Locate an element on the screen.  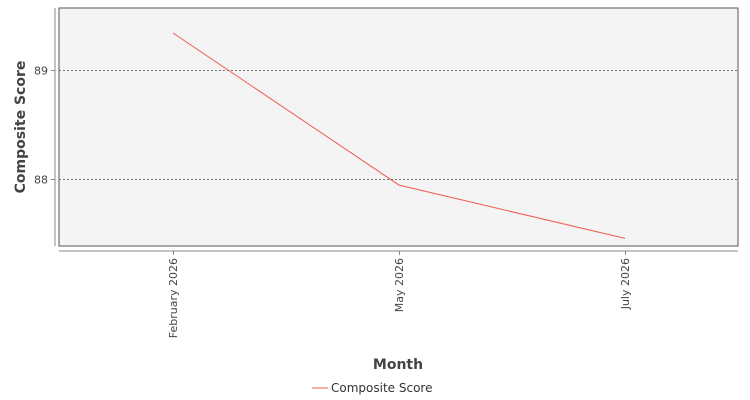
x-tick-label: July 2026 is located at coordinates (625, 284).